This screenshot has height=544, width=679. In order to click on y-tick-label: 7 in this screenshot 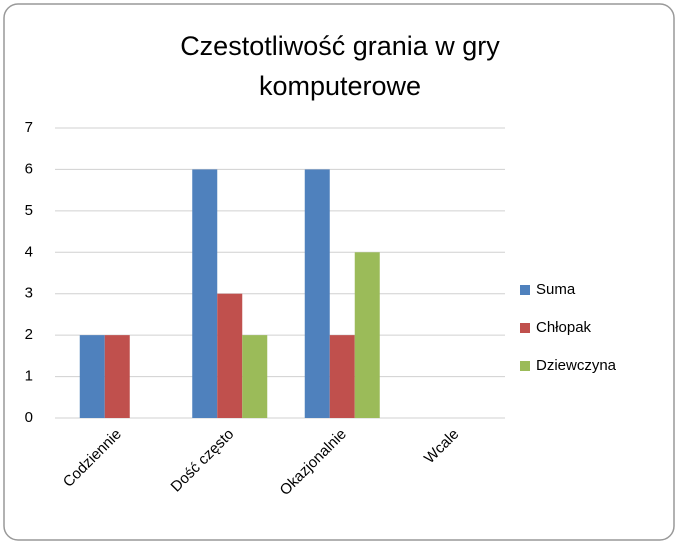, I will do `click(29, 127)`.